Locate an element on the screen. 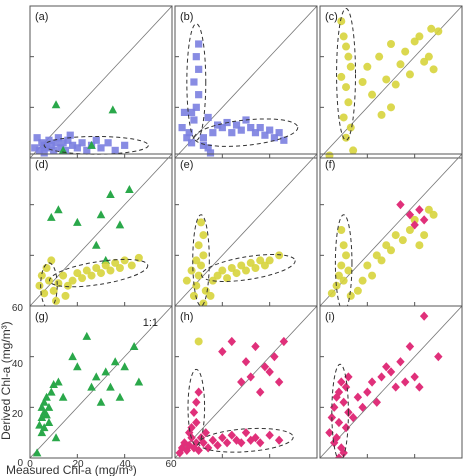 The width and height of the screenshot is (474, 476). panel-label: (g) is located at coordinates (41, 317).